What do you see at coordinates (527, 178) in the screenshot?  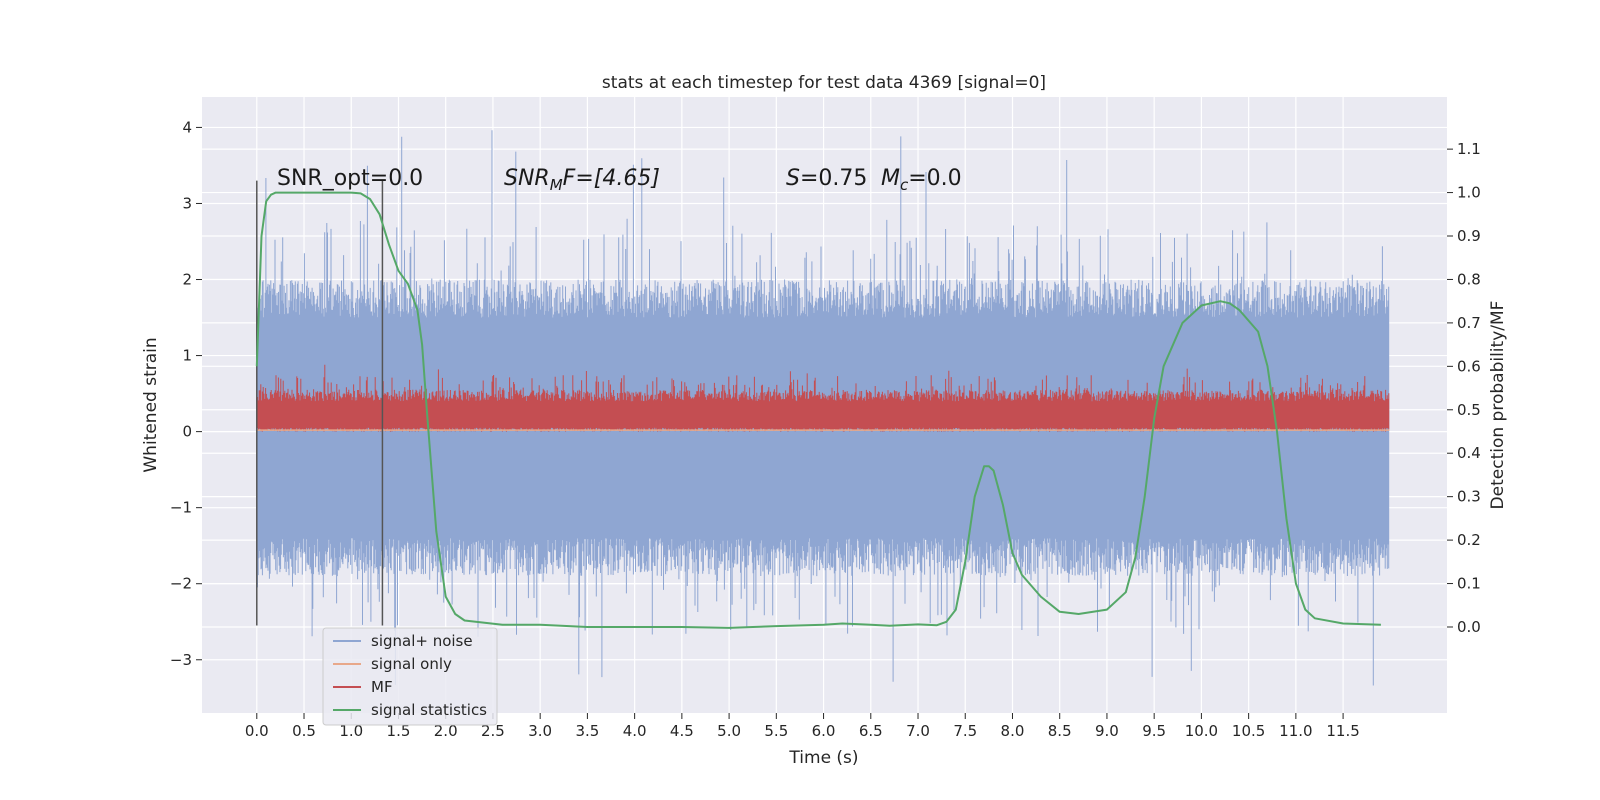 I see `snr-mf-symbol: SNR` at bounding box center [527, 178].